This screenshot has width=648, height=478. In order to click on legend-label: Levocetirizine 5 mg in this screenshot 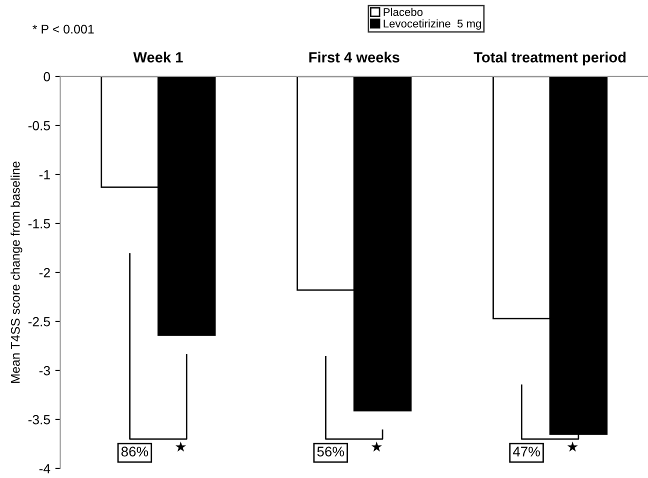, I will do `click(432, 24)`.